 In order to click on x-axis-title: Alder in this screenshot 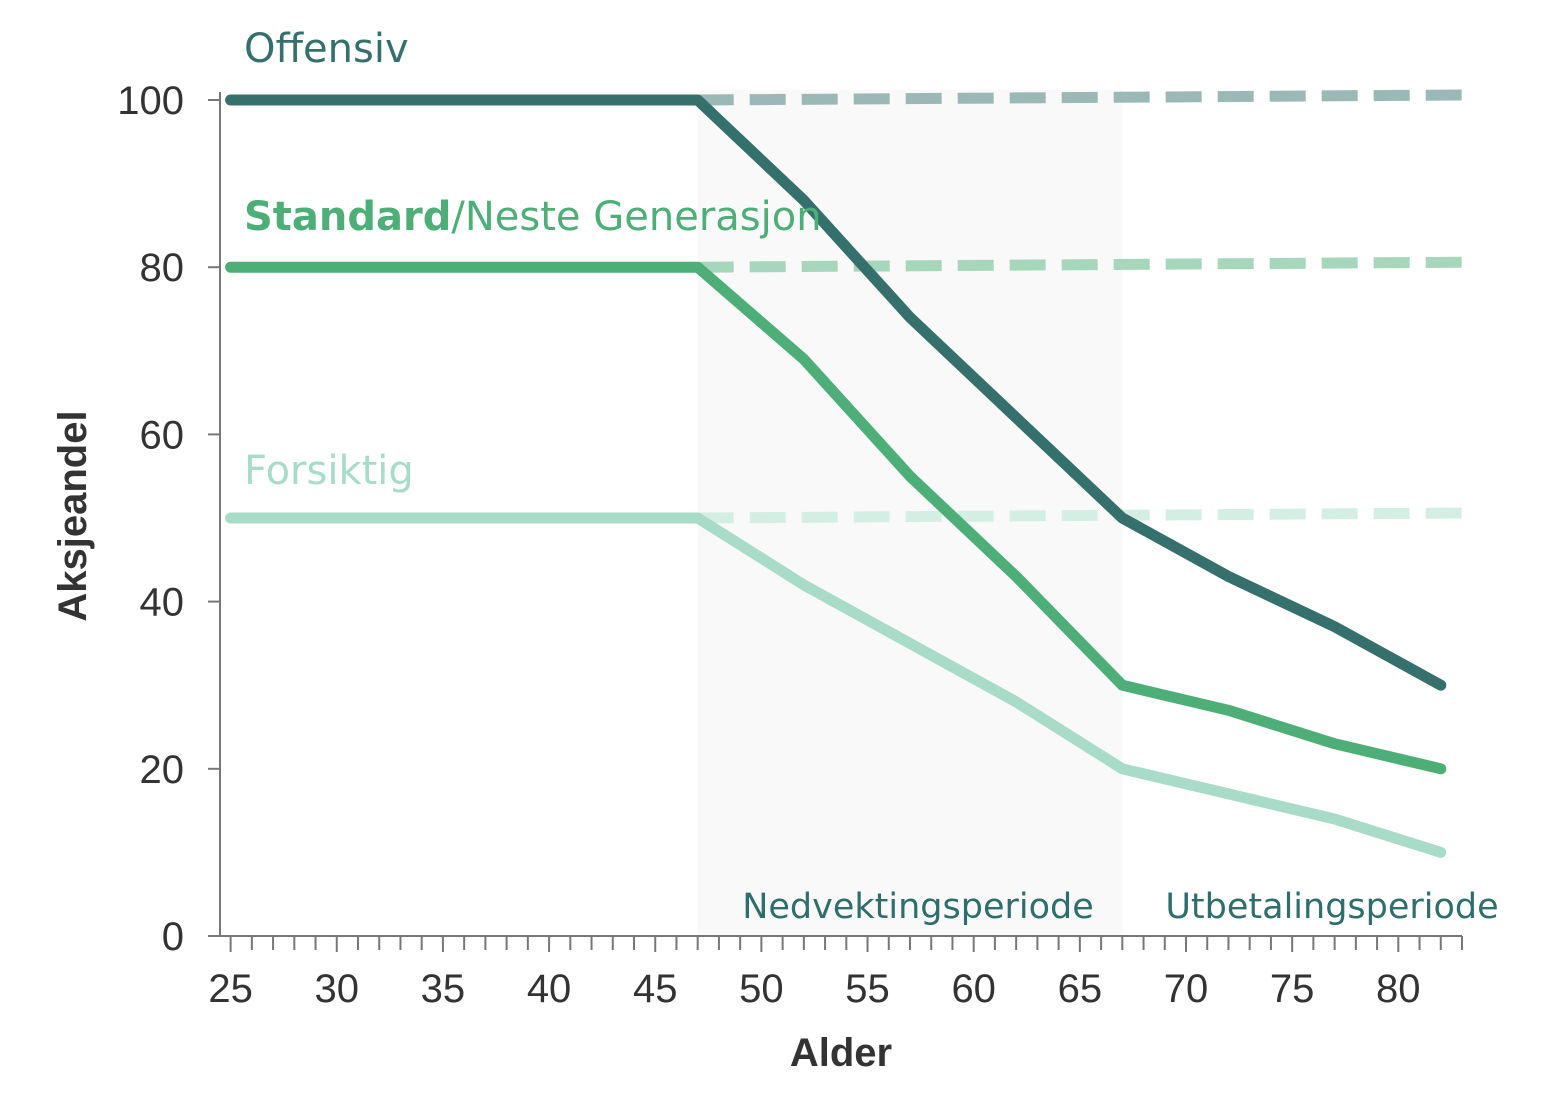, I will do `click(841, 1053)`.